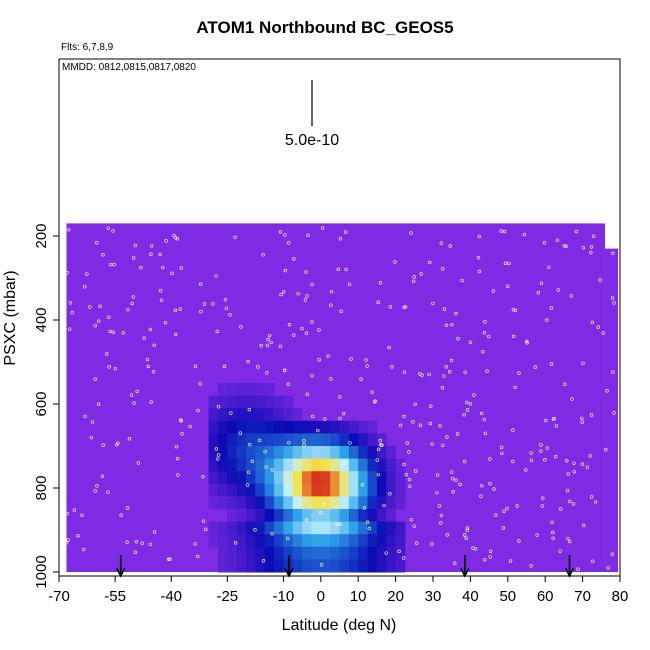 This screenshot has height=650, width=650. What do you see at coordinates (41, 403) in the screenshot?
I see `y-tick-label: 600` at bounding box center [41, 403].